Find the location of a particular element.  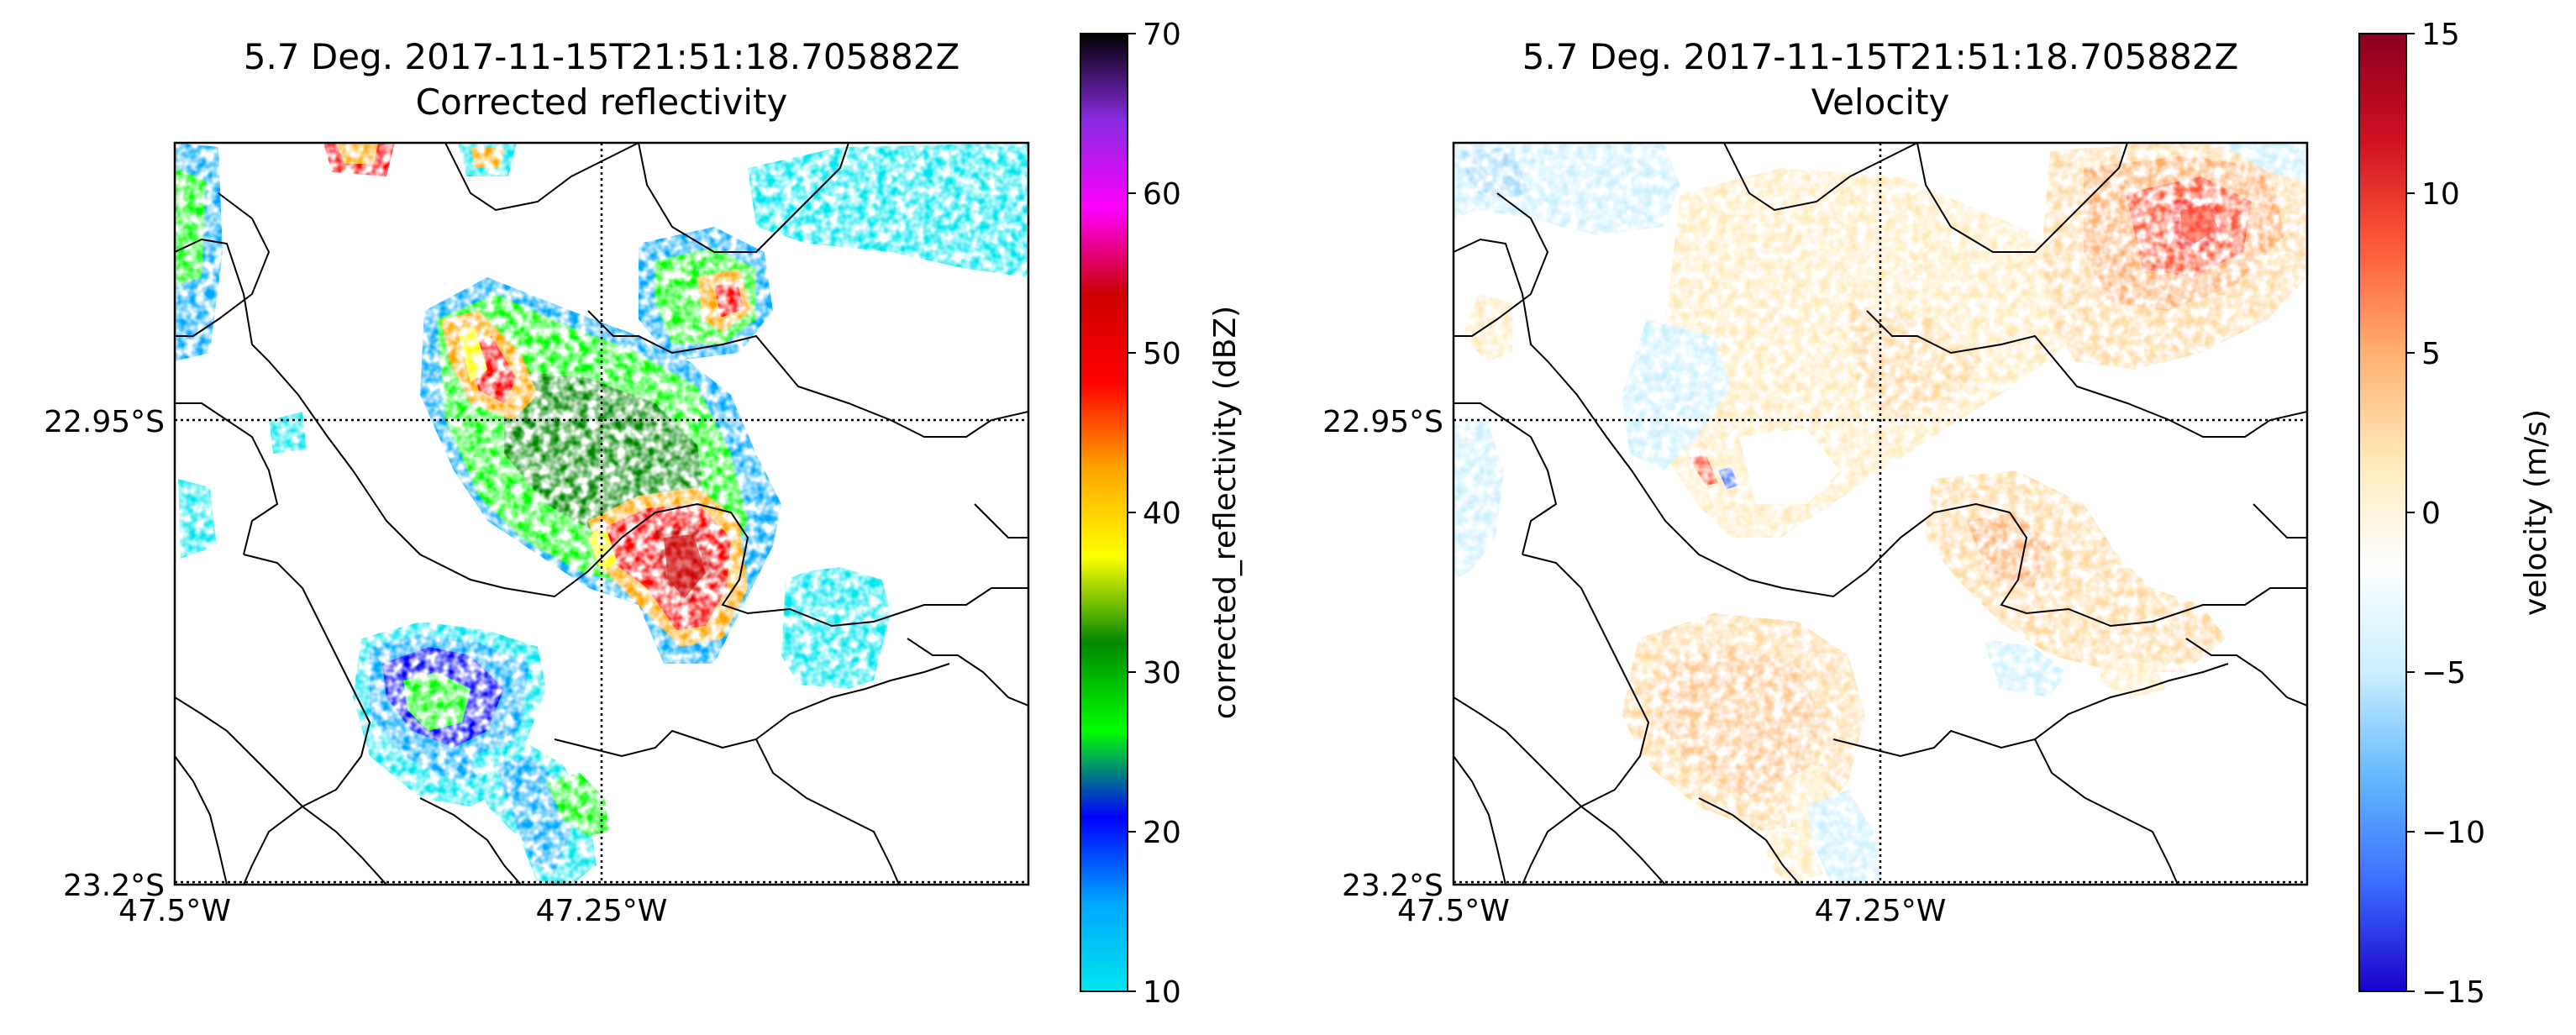

reflectivity-ytick-0: 22.95°S is located at coordinates (104, 422).